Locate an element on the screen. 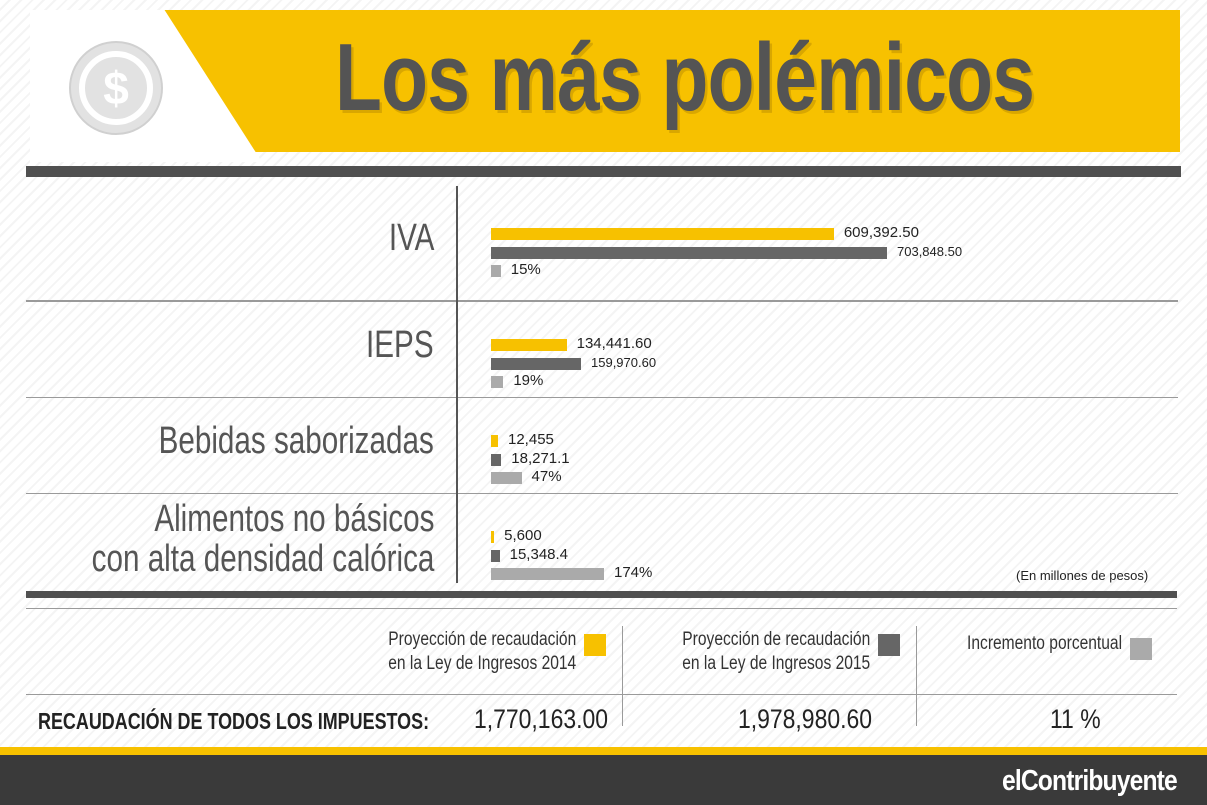  unit-note: (En millones de pesos) is located at coordinates (1082, 575).